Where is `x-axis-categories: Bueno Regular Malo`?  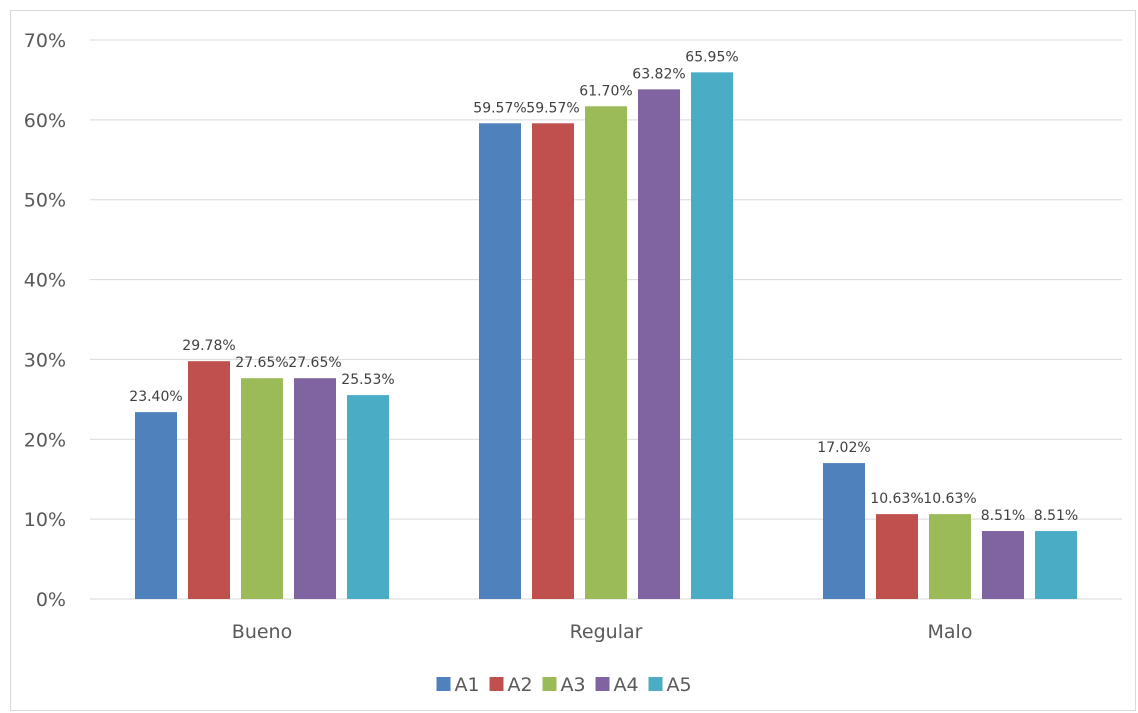
x-axis-categories: Bueno Regular Malo is located at coordinates (602, 632).